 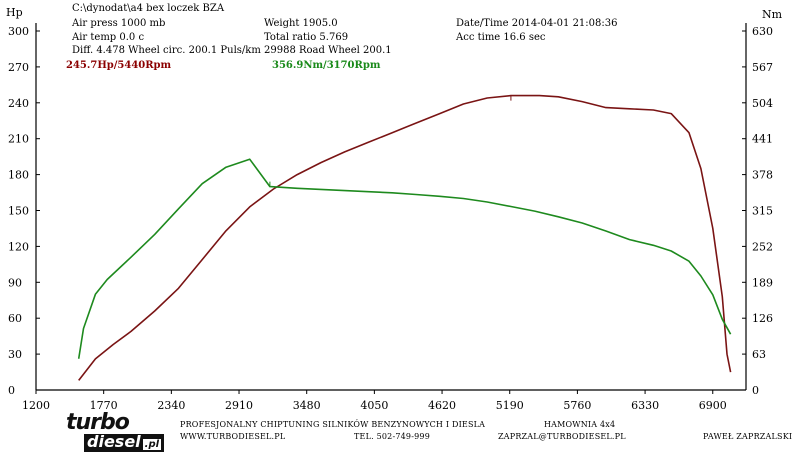 I want to click on y-tick-label-right: 504, so click(x=762, y=103).